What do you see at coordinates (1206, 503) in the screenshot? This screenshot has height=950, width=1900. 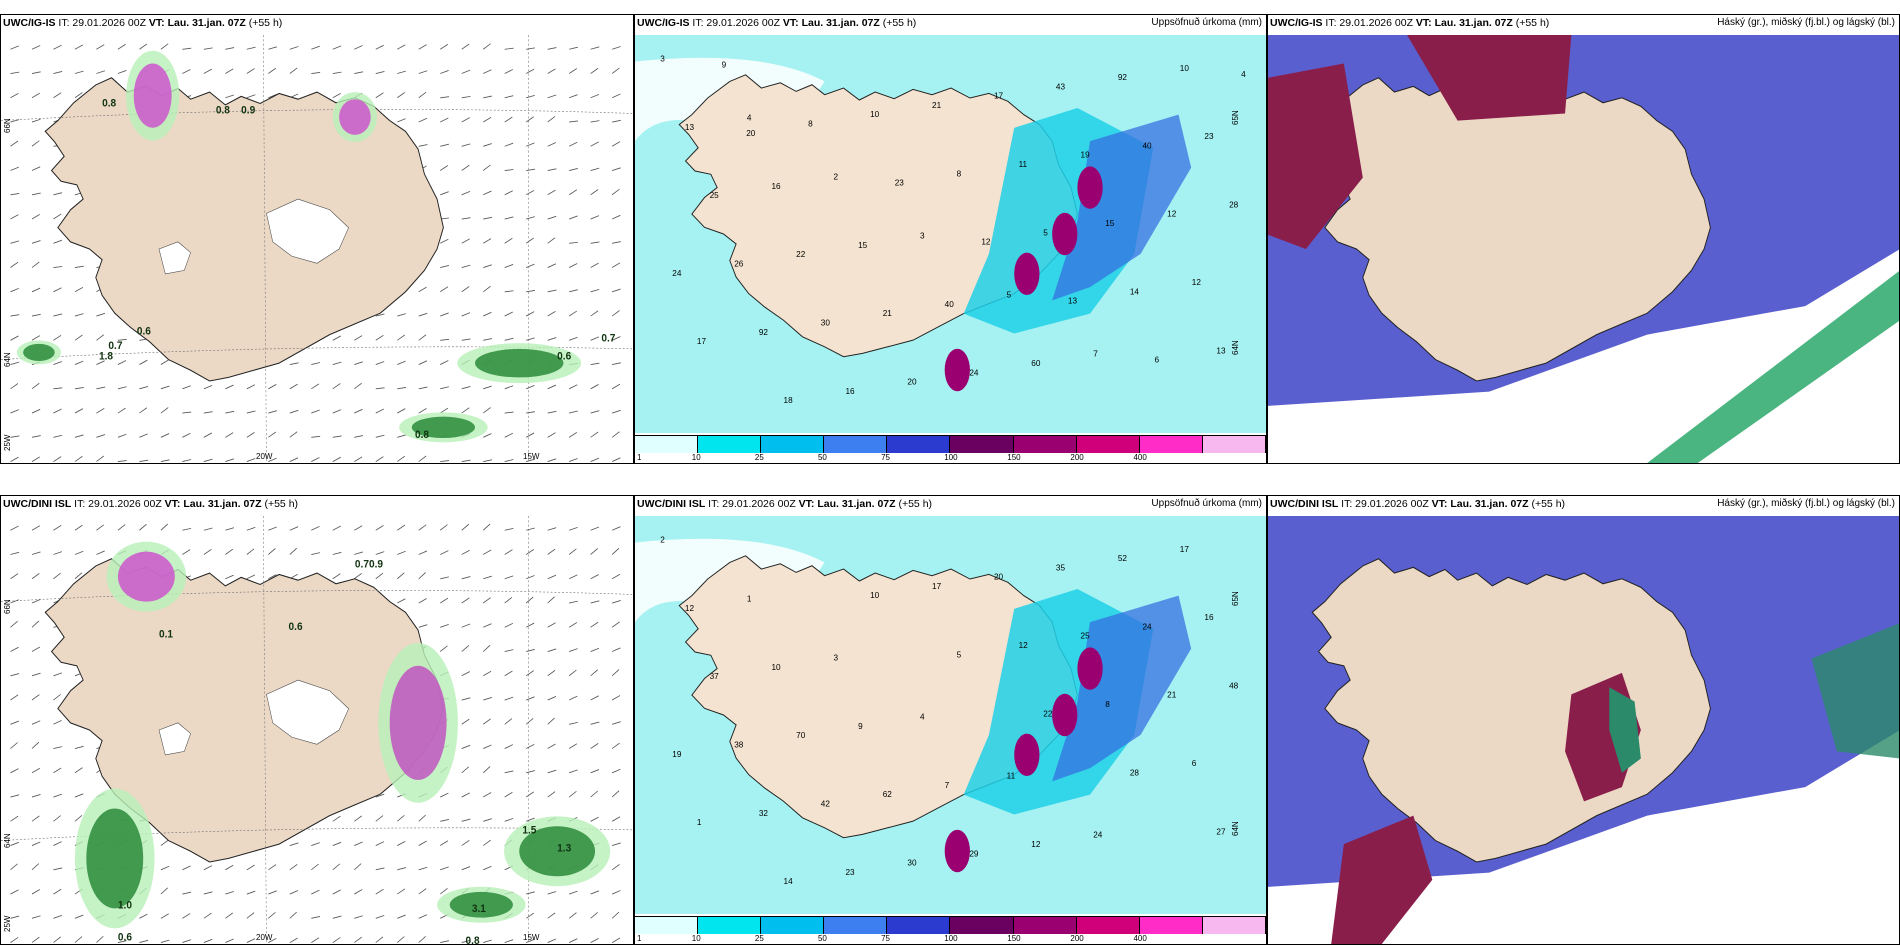 I see `panel-variable-title: Uppsöfnuð úrkoma (mm)` at bounding box center [1206, 503].